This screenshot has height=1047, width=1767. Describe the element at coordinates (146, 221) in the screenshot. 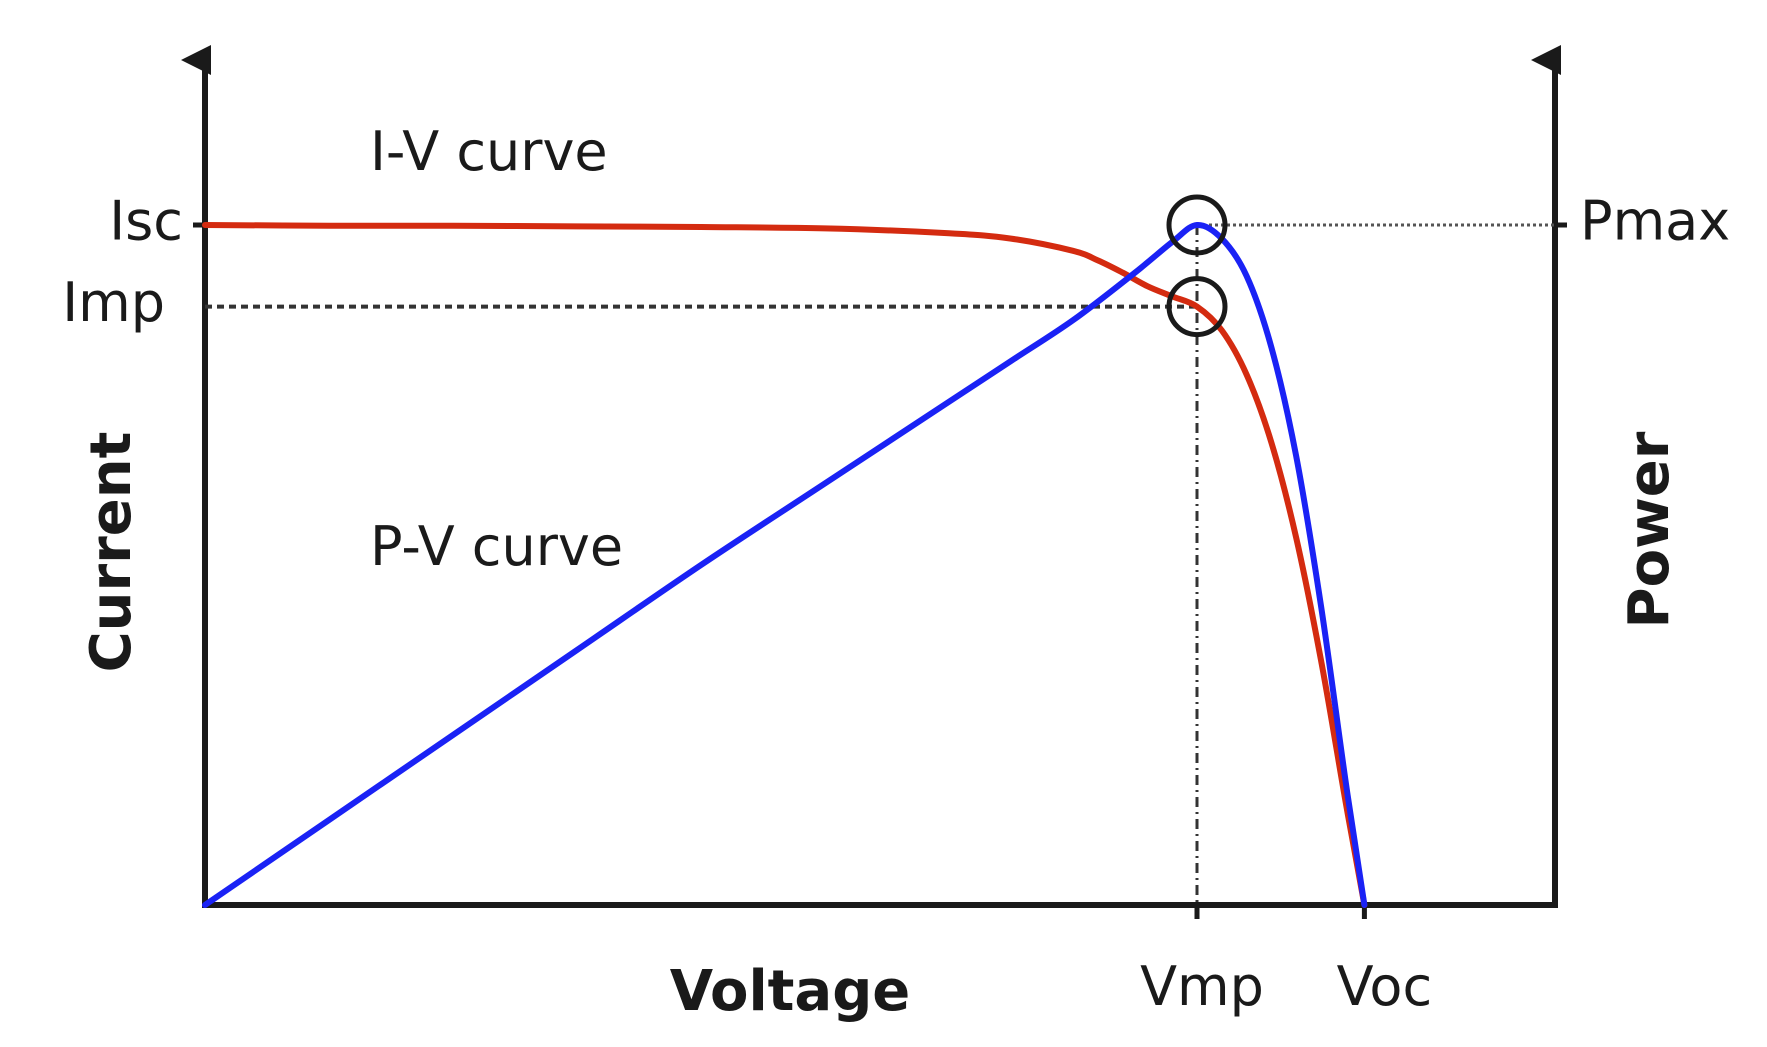

I see `y-left-tick-label-isc: Isc` at that location.